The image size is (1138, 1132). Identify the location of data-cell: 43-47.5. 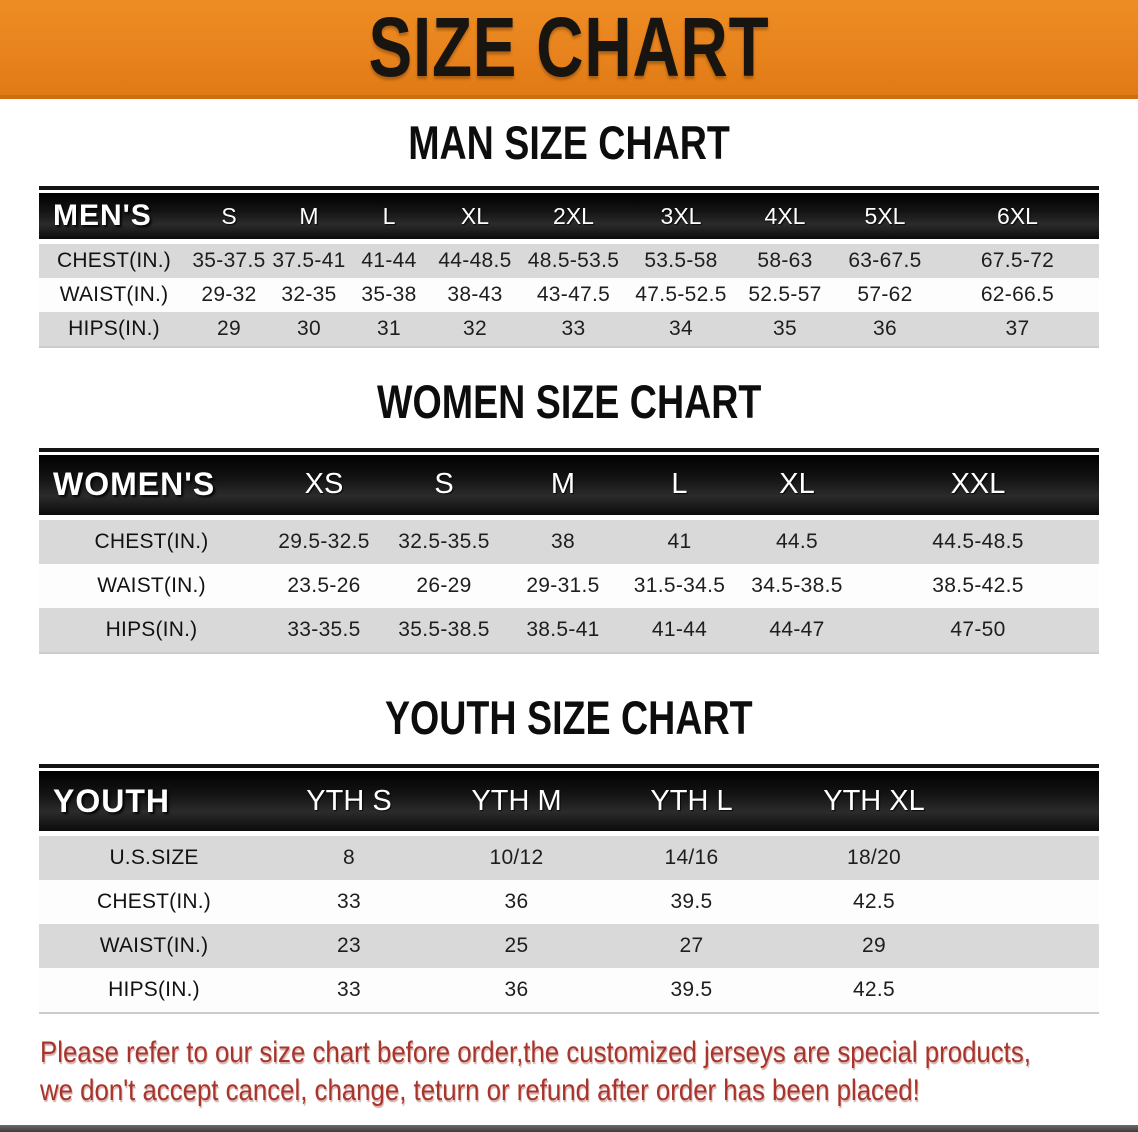
(573, 295).